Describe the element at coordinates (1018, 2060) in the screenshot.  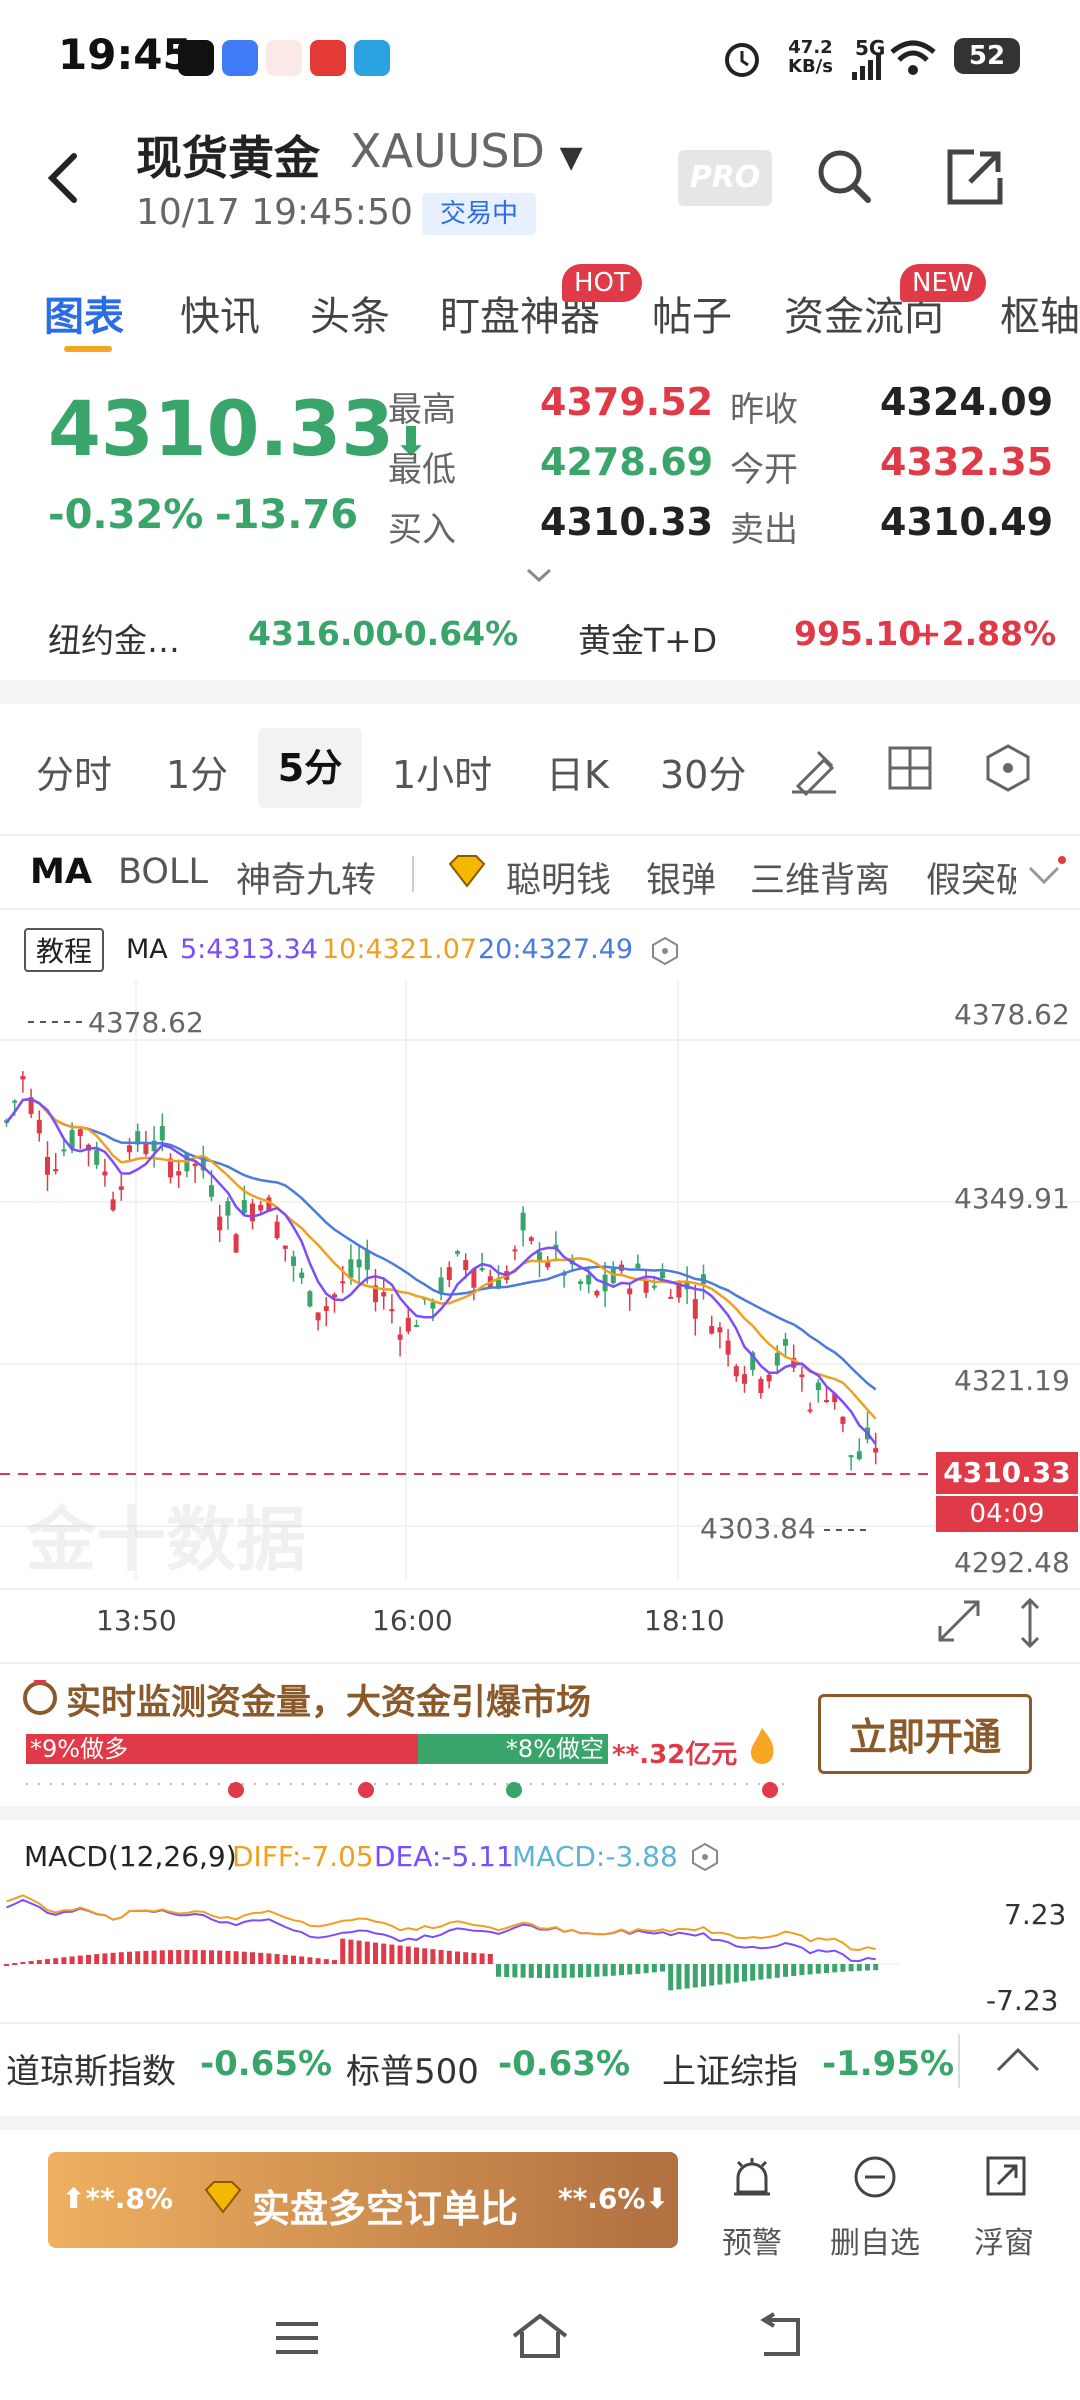
I see `chevron-up-icon` at that location.